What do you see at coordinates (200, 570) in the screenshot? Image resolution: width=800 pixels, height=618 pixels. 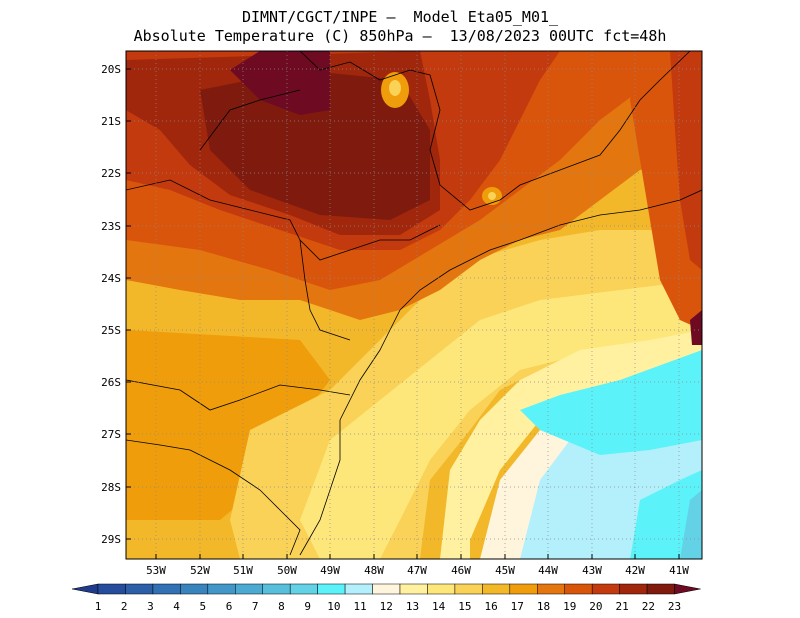 I see `lon-label-52w: 52W` at bounding box center [200, 570].